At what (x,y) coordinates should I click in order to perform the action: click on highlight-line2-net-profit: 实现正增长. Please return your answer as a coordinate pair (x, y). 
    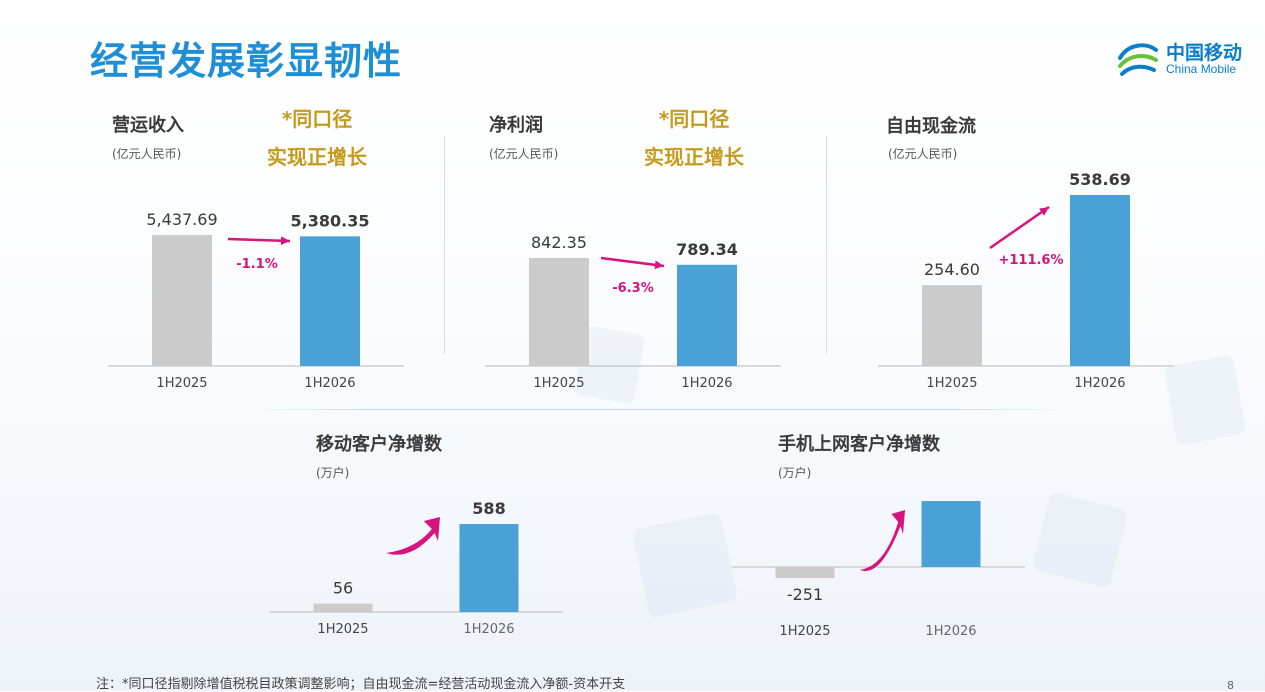
    Looking at the image, I should click on (694, 157).